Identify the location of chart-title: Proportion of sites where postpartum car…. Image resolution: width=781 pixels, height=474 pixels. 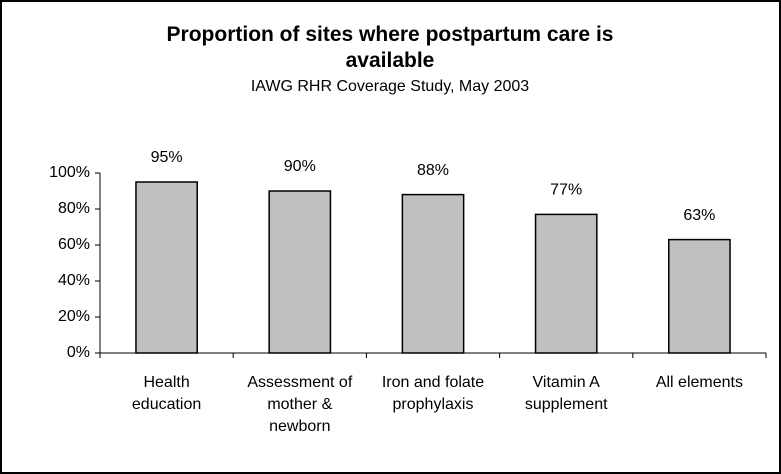
(390, 47).